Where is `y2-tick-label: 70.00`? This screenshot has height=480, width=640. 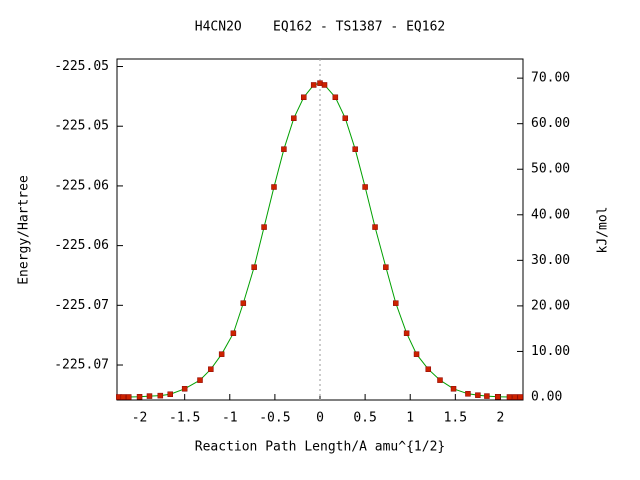
y2-tick-label: 70.00 is located at coordinates (550, 78).